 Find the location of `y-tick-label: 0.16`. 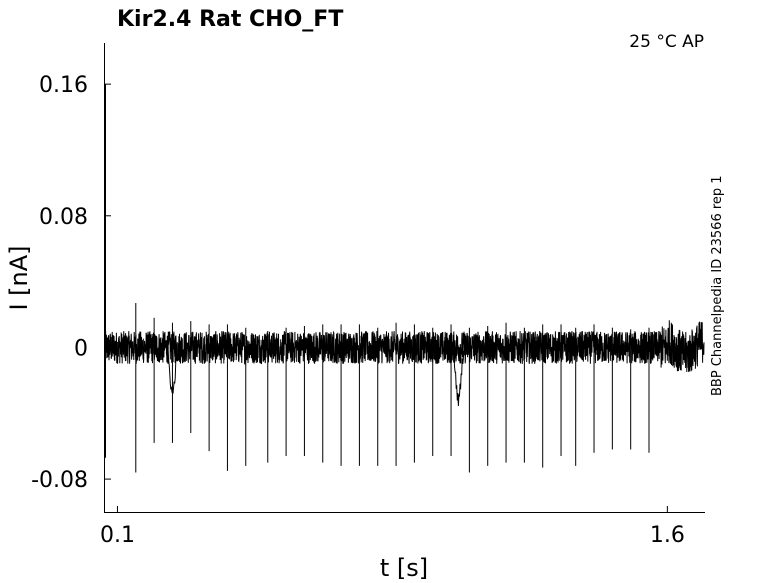

y-tick-label: 0.16 is located at coordinates (63, 85).